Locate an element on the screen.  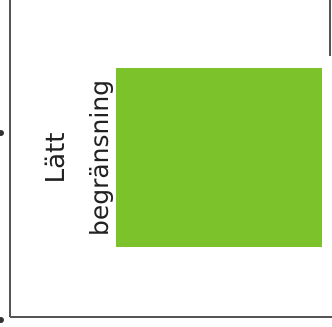
edge-glyph-mid is located at coordinates (2, 133).